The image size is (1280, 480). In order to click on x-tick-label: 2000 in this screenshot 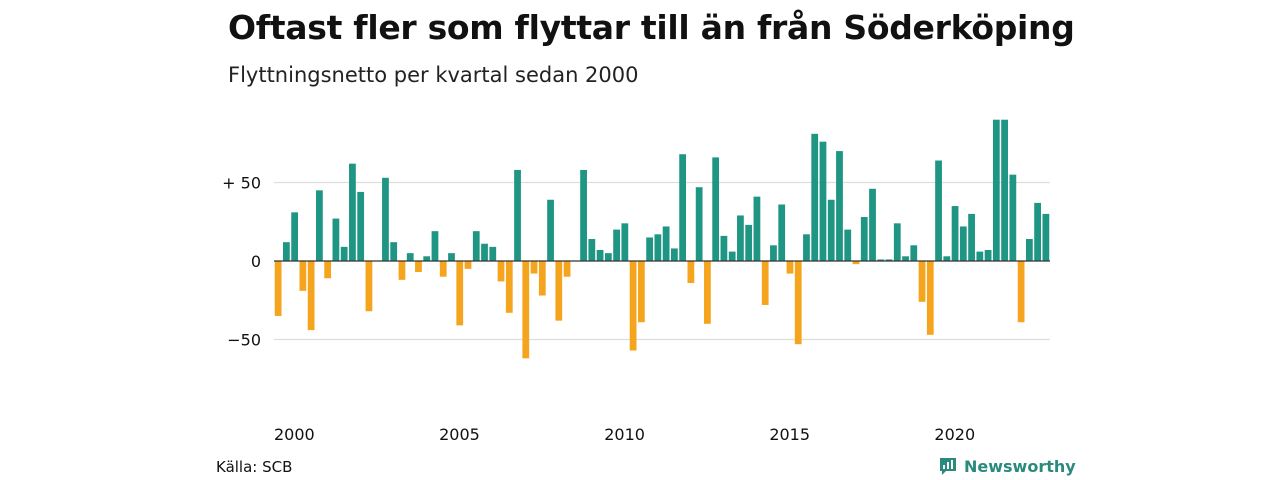, I will do `click(294, 434)`.